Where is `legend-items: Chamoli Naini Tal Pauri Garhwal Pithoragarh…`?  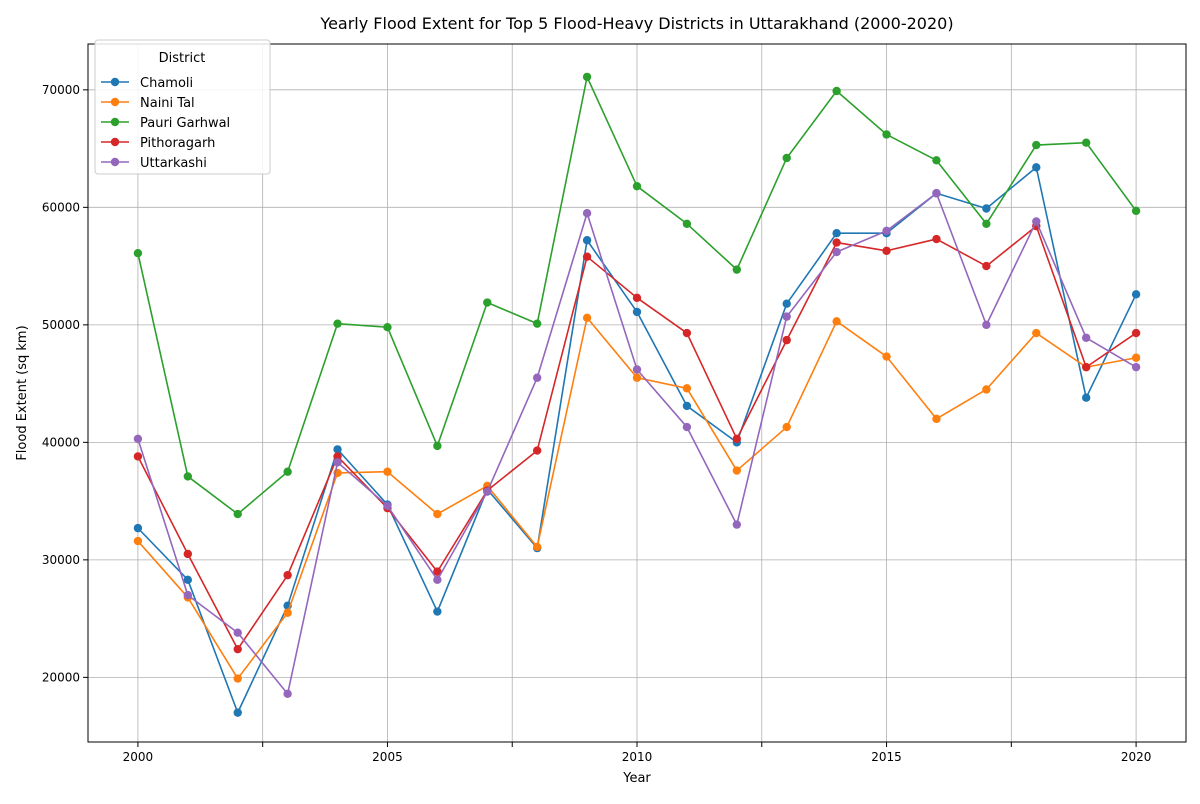 legend-items: Chamoli Naini Tal Pauri Garhwal Pithoragarh… is located at coordinates (165, 123).